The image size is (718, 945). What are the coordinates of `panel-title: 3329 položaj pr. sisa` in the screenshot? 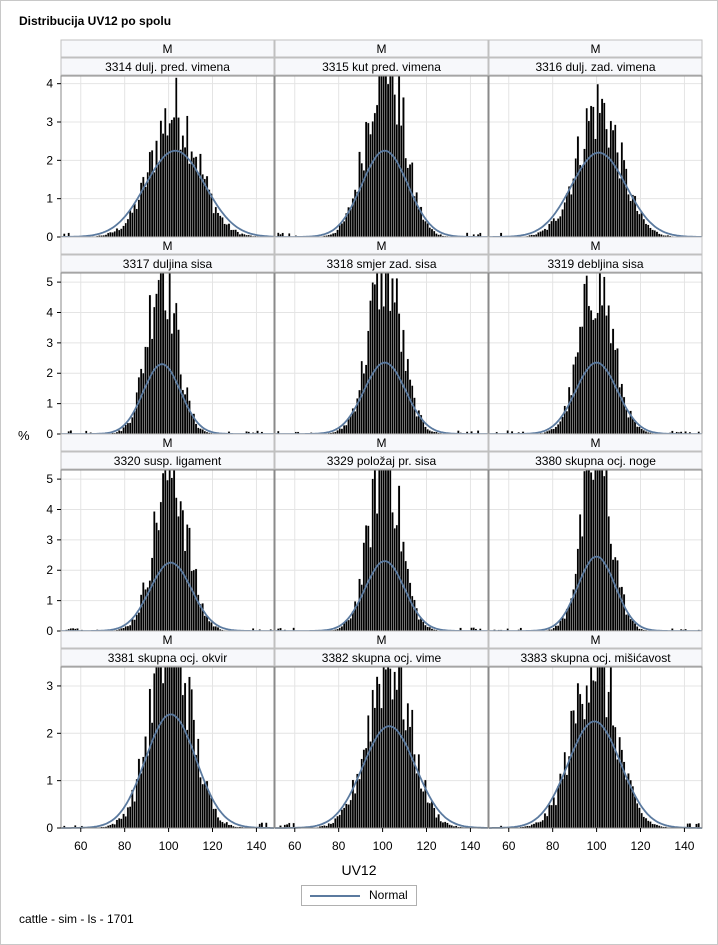 It's located at (382, 461).